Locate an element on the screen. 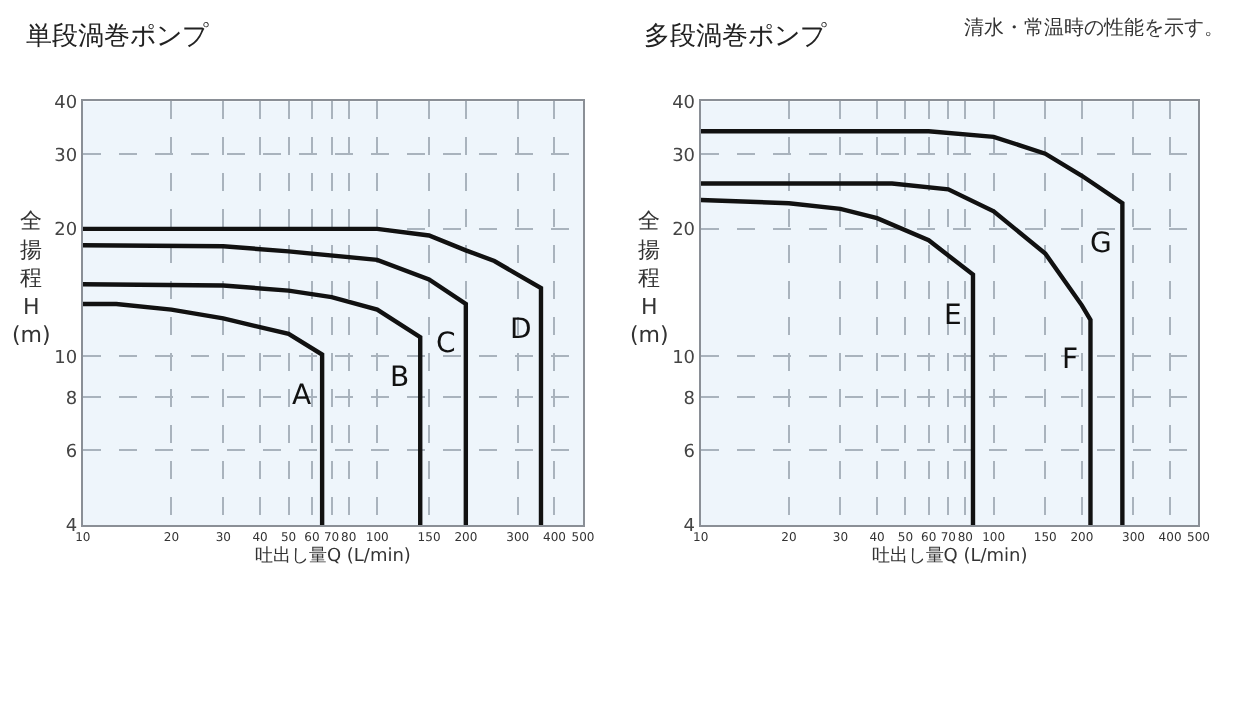 The width and height of the screenshot is (1246, 712). series-label: B is located at coordinates (400, 378).